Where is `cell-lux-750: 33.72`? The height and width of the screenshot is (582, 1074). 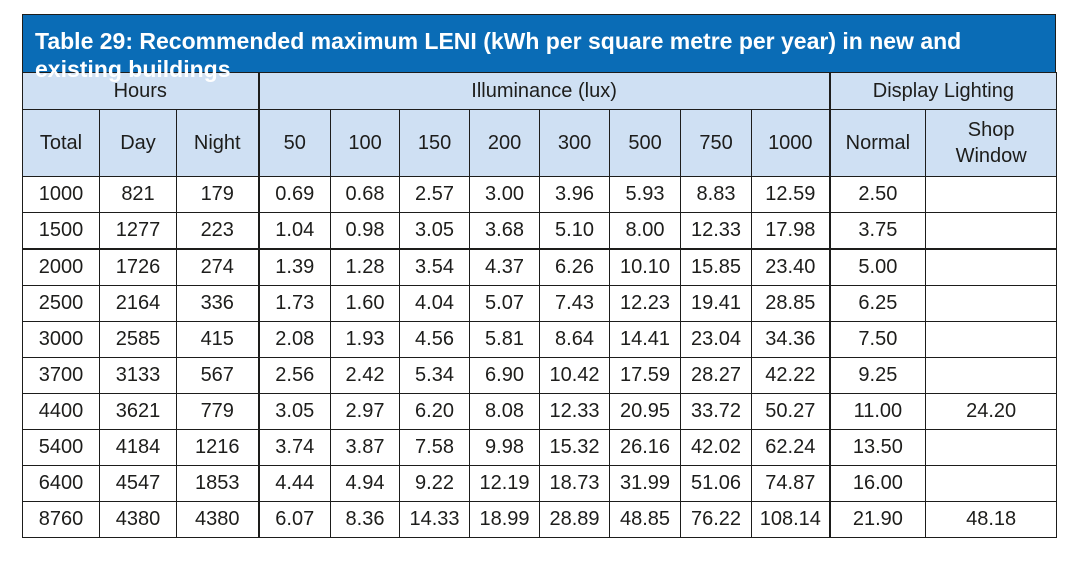 cell-lux-750: 33.72 is located at coordinates (716, 411).